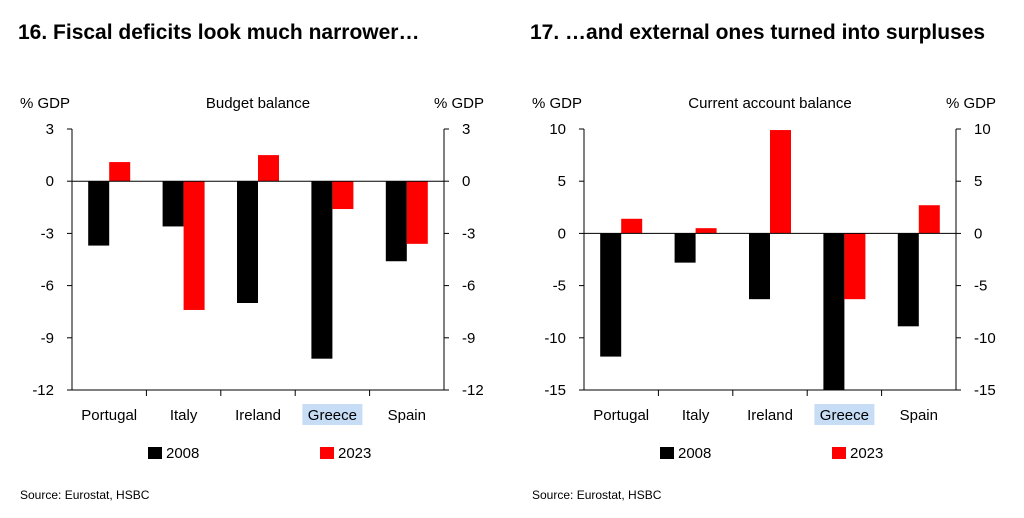 The height and width of the screenshot is (518, 1024). Describe the element at coordinates (43, 390) in the screenshot. I see `y-tick-label-left: -12` at that location.